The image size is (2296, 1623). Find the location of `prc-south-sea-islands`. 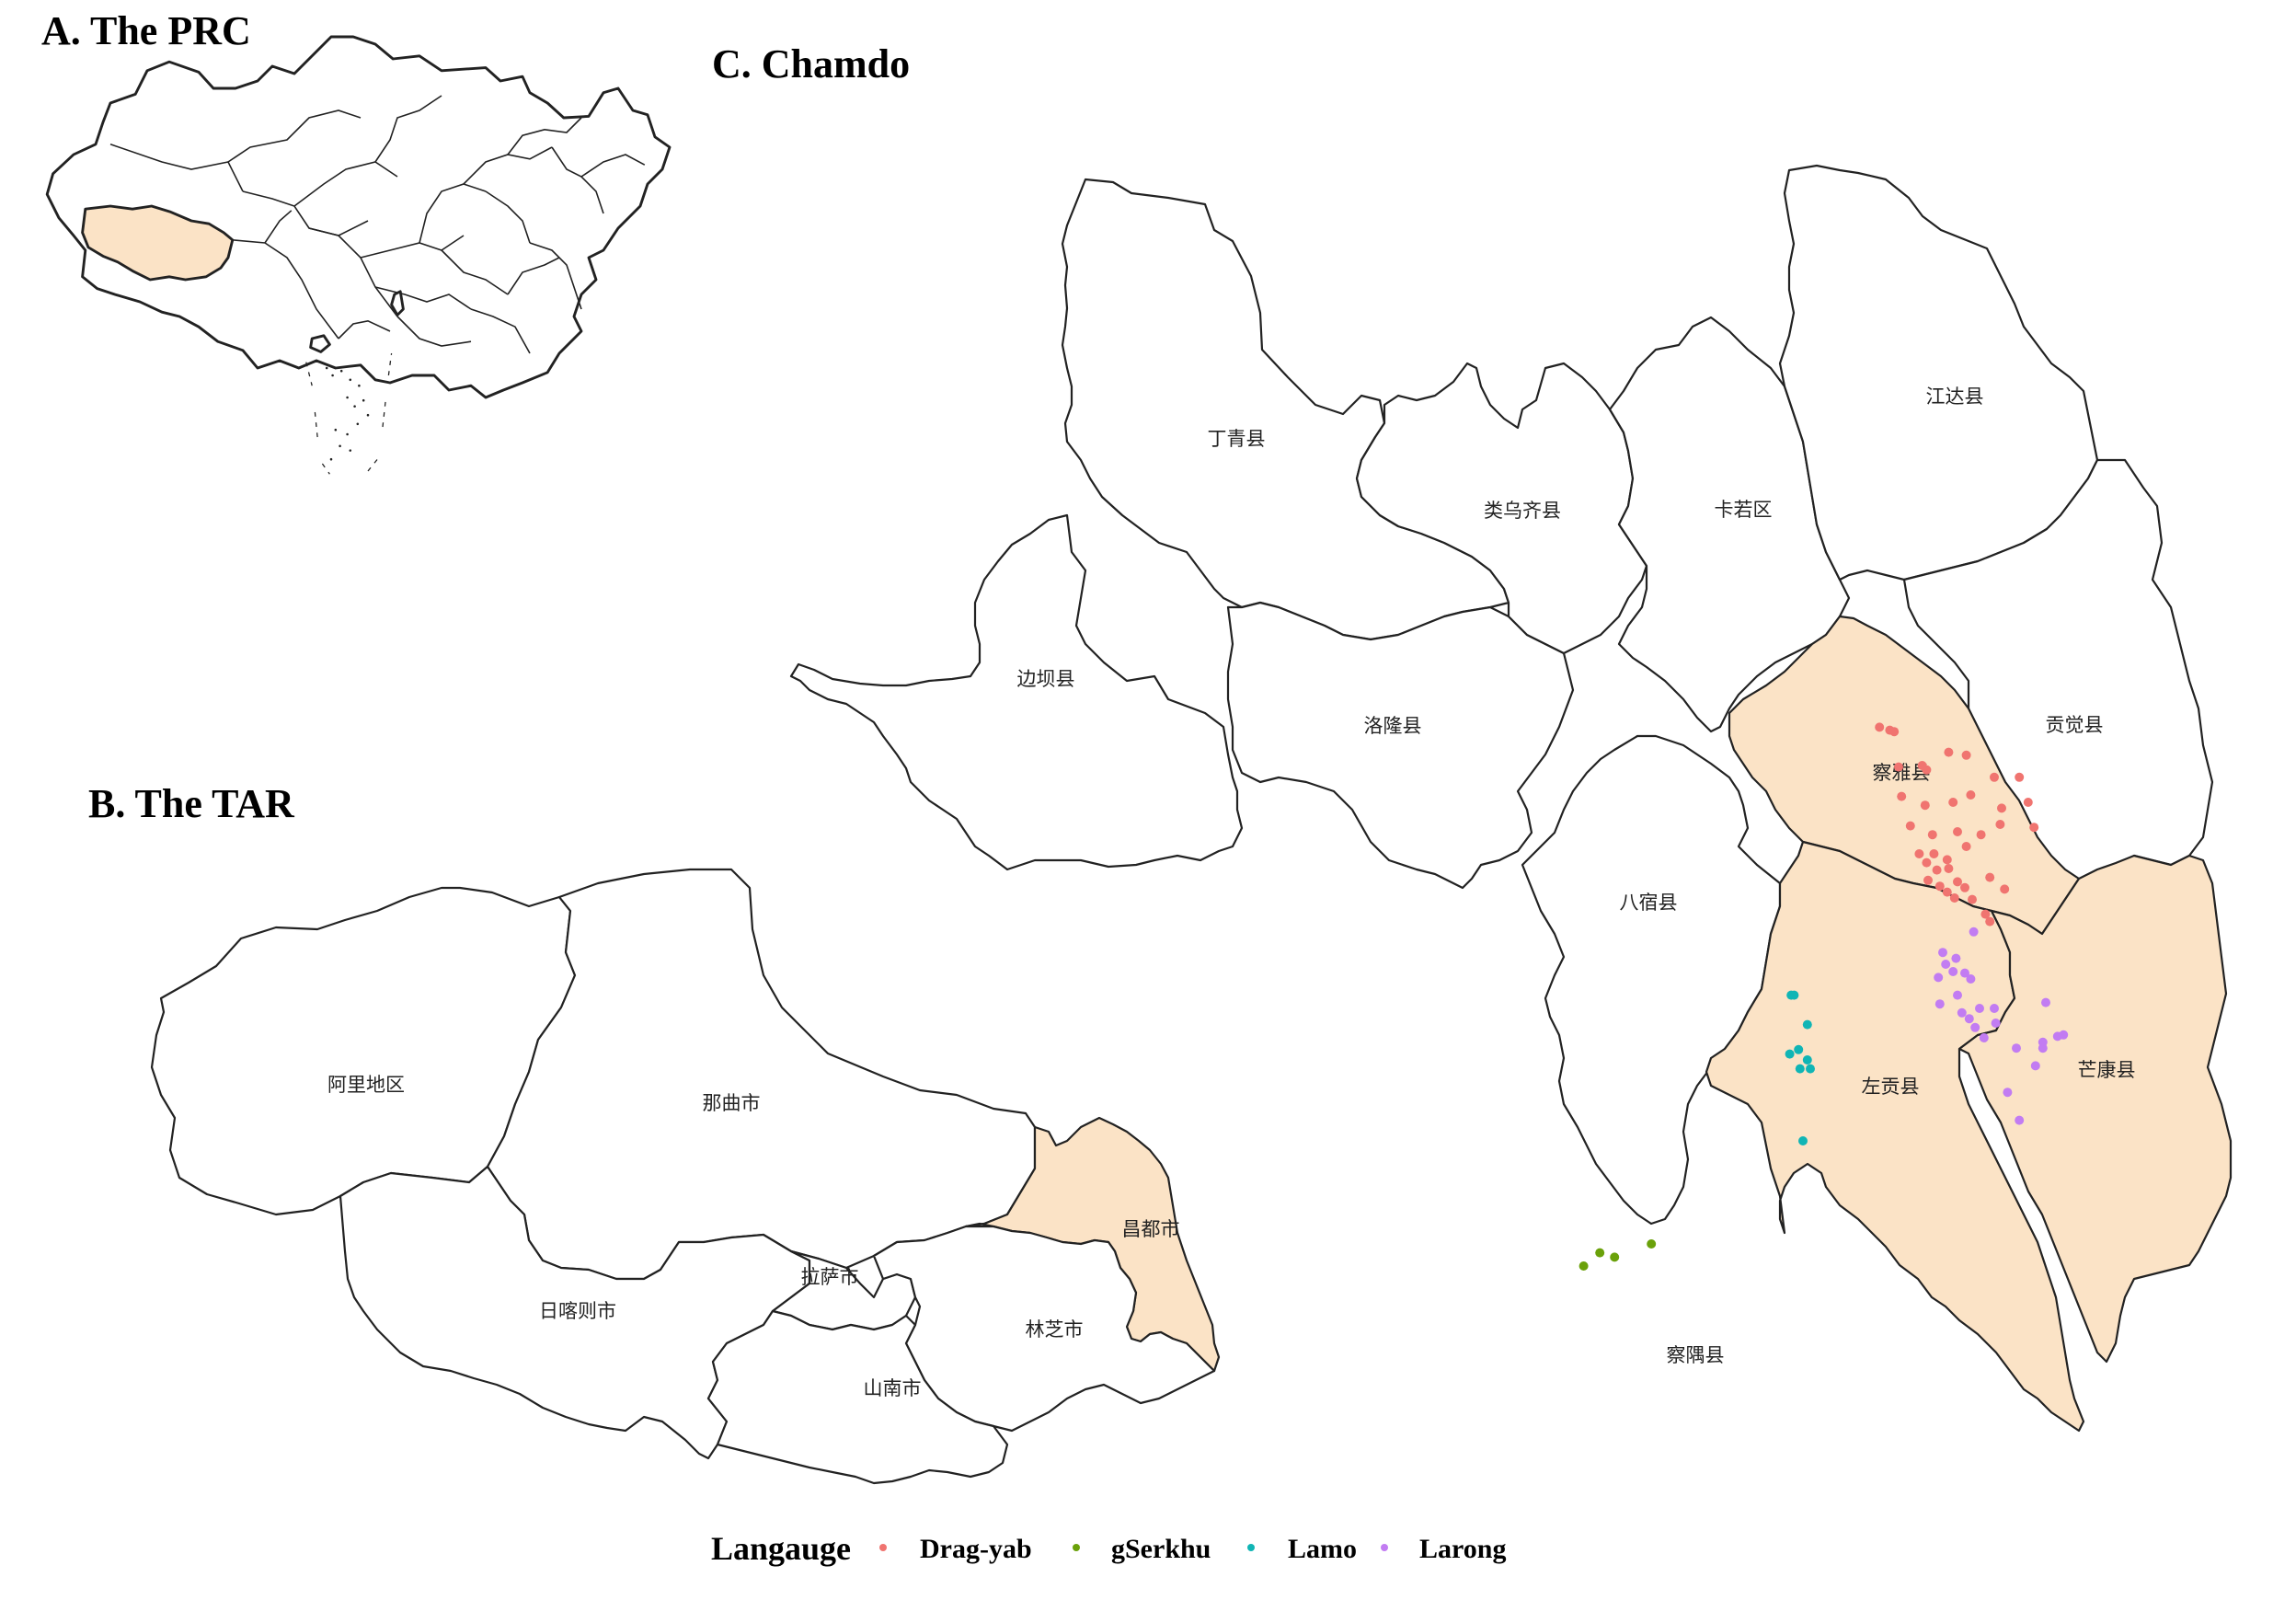

prc-south-sea-islands is located at coordinates (347, 413).